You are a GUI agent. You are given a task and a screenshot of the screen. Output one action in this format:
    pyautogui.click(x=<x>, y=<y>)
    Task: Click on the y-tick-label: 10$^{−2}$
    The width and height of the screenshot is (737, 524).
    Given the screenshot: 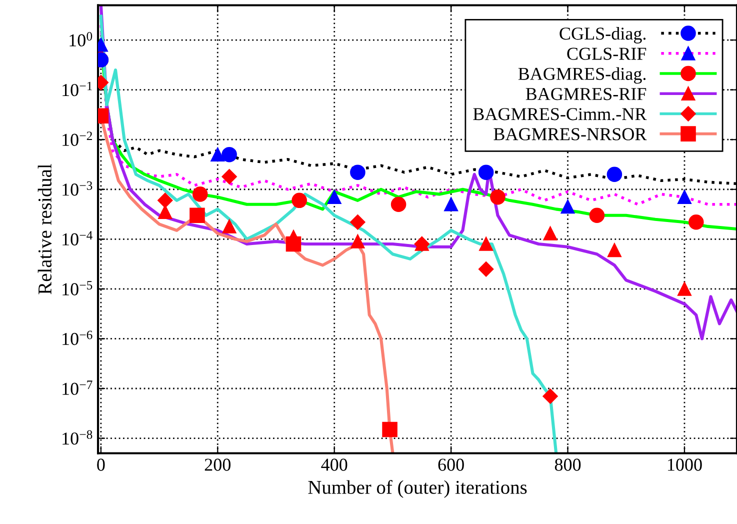 What is the action you would take?
    pyautogui.click(x=77, y=139)
    